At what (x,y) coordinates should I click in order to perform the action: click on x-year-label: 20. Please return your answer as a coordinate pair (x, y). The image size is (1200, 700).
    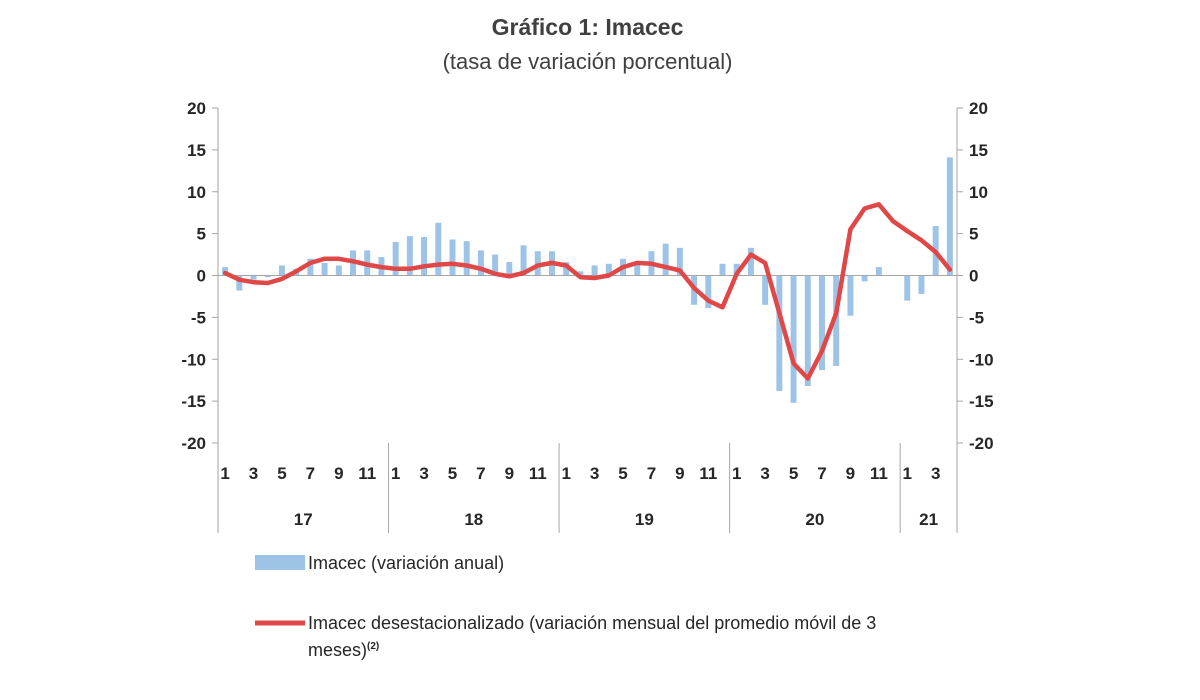
    Looking at the image, I should click on (814, 519).